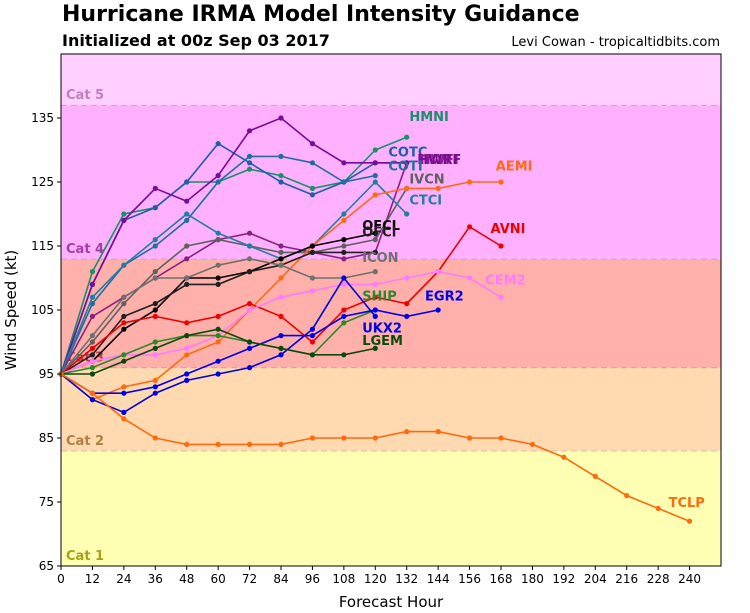 Image resolution: width=750 pixels, height=613 pixels. What do you see at coordinates (155, 579) in the screenshot?
I see `x-tick-label: 36` at bounding box center [155, 579].